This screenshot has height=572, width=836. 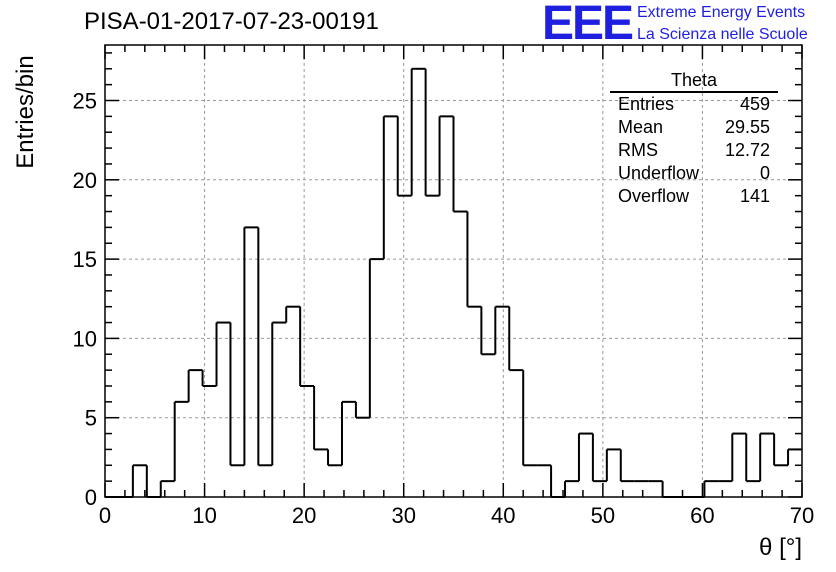 What do you see at coordinates (85, 180) in the screenshot?
I see `y-tick-label: 20` at bounding box center [85, 180].